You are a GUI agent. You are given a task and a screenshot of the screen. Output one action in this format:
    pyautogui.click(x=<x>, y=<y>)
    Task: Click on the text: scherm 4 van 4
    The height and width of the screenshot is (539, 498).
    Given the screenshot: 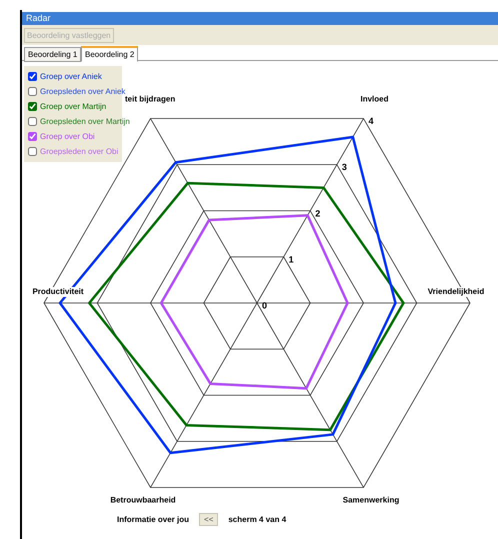 What is the action you would take?
    pyautogui.click(x=257, y=519)
    